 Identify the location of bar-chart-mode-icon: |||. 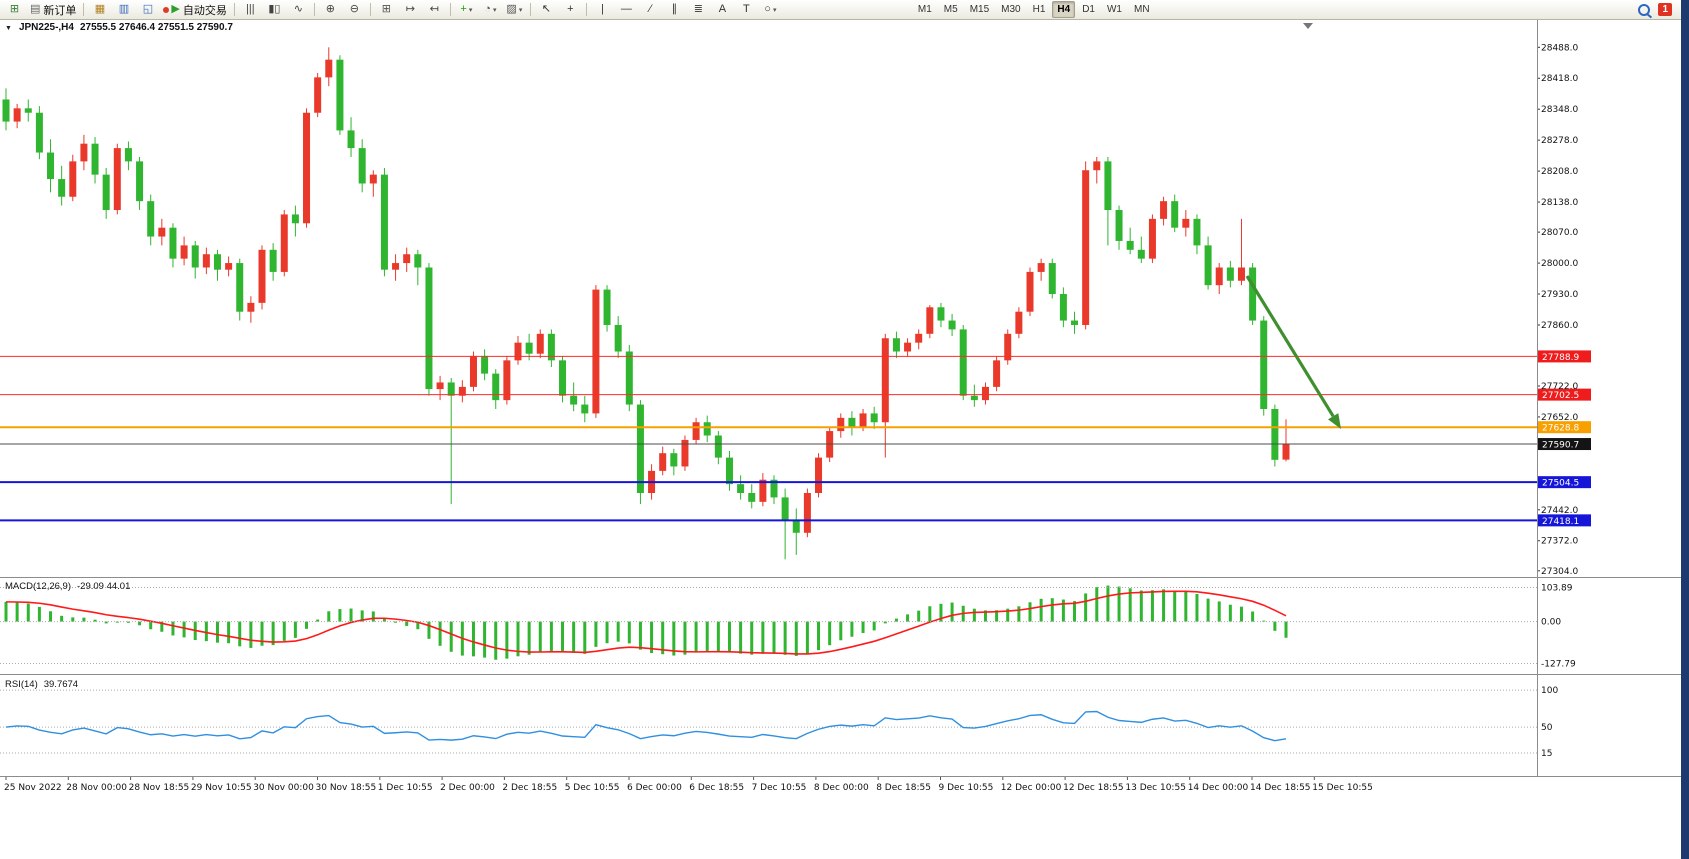
(250, 10).